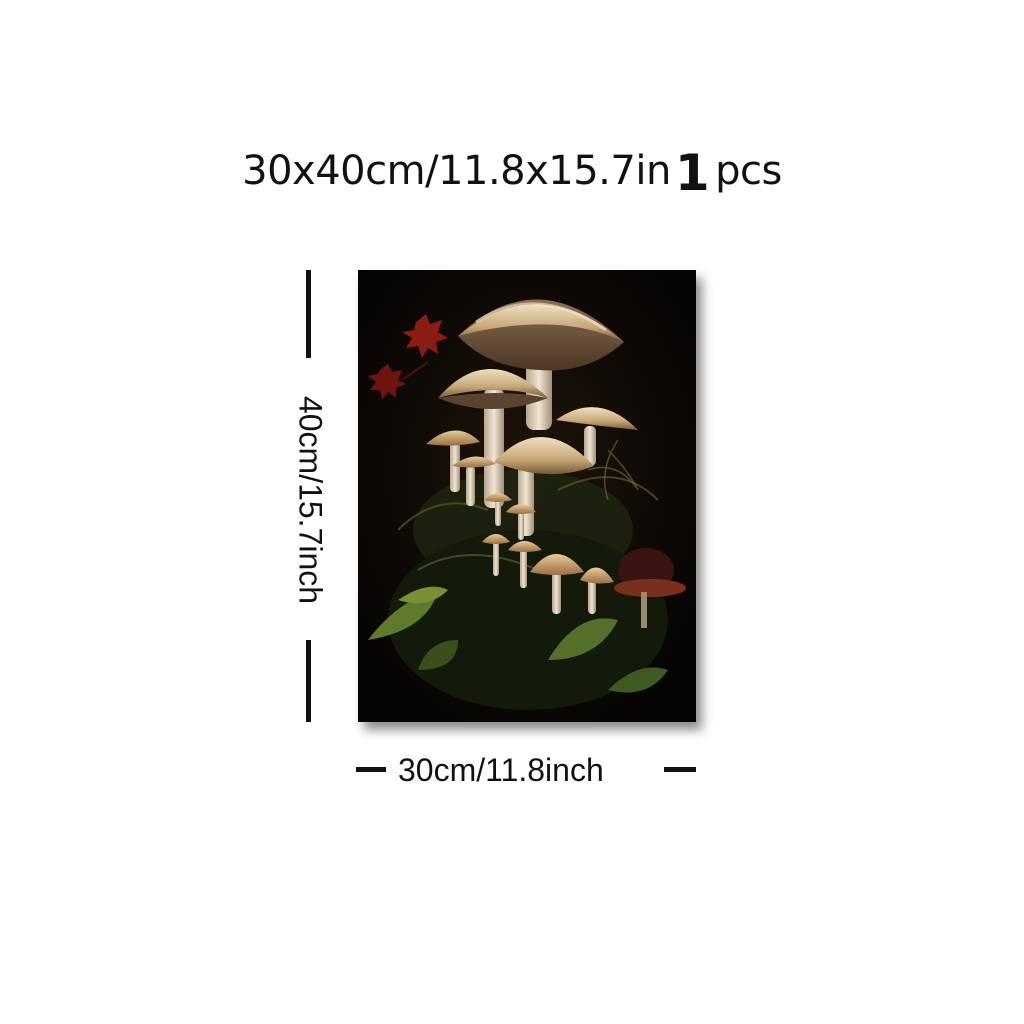  Describe the element at coordinates (650, 588) in the screenshot. I see `dark-red-flower` at that location.